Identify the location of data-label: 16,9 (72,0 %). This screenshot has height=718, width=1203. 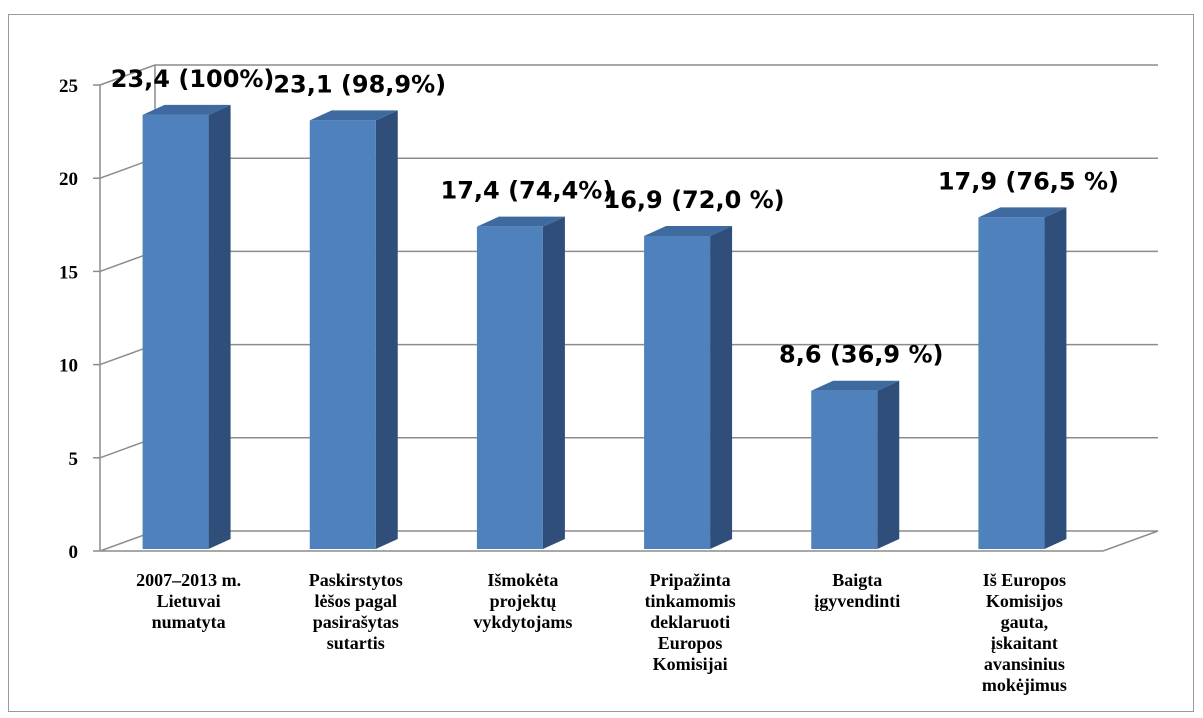
(694, 200).